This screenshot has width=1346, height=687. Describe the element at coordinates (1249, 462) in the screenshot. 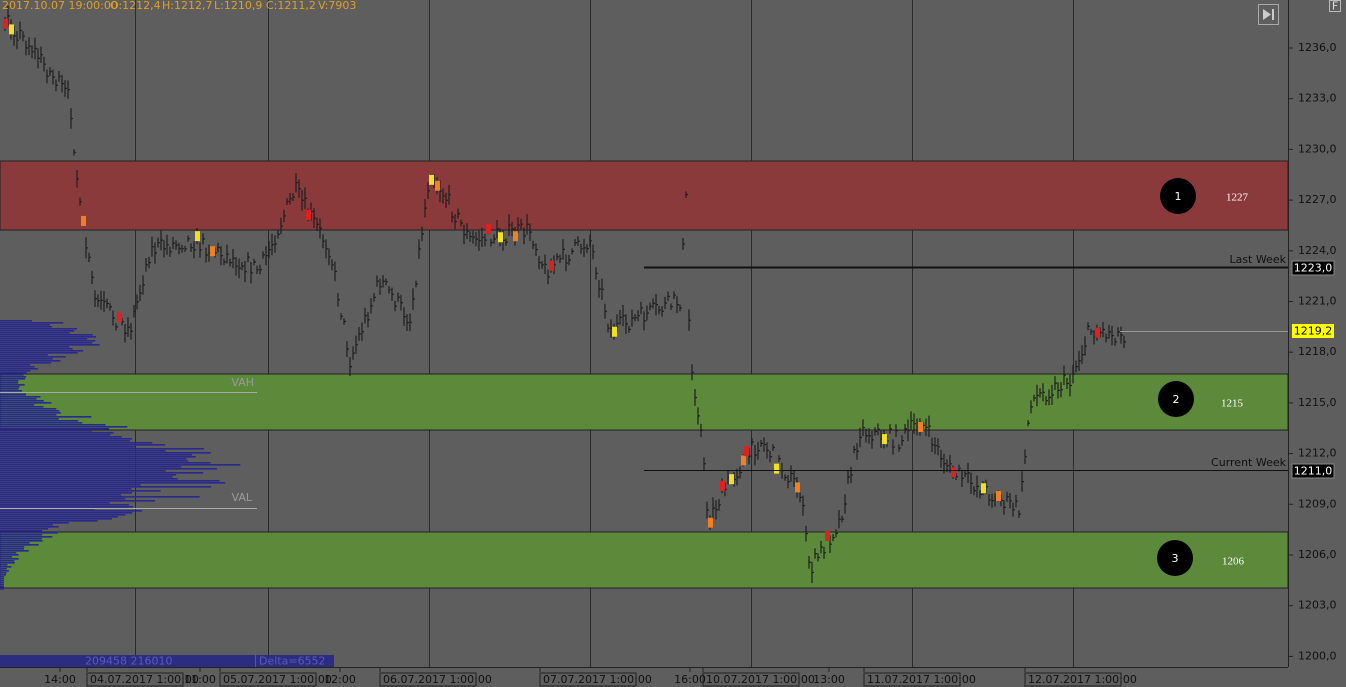

I see `level-label: Current Week` at that location.